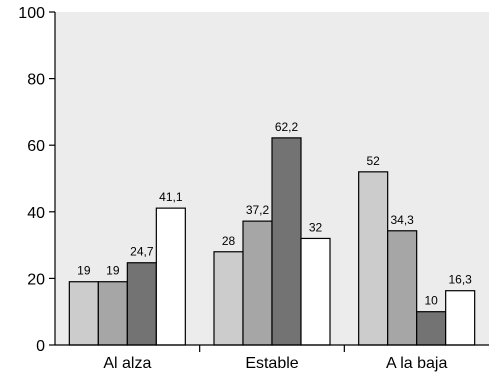 The height and width of the screenshot is (373, 489). What do you see at coordinates (142, 252) in the screenshot?
I see `bar-value-label: 24,7` at bounding box center [142, 252].